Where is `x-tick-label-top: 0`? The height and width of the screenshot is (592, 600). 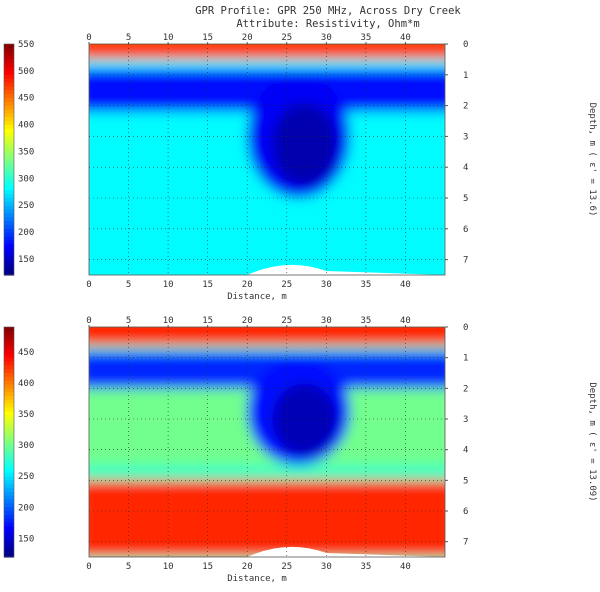
x-tick-label-top: 0 is located at coordinates (88, 38).